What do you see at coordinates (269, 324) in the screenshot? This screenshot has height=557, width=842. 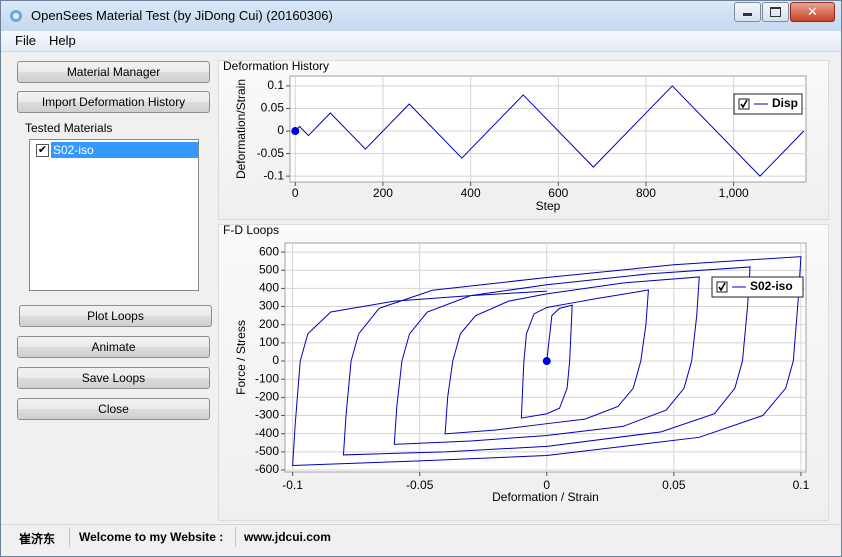 I see `y-tick-label: 200` at bounding box center [269, 324].